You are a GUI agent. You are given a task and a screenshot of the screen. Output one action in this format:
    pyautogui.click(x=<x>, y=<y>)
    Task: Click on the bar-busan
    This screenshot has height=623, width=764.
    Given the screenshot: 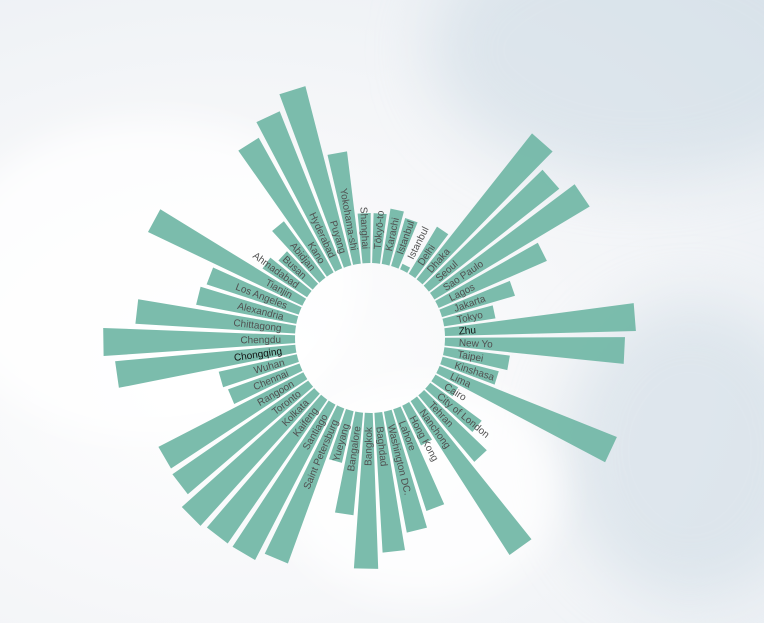 What is the action you would take?
    pyautogui.click(x=298, y=270)
    